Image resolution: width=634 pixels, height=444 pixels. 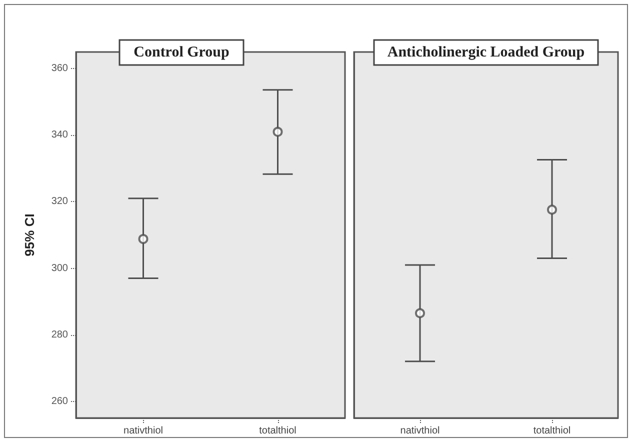 What do you see at coordinates (29, 235) in the screenshot?
I see `y-axis-title: 95% CI` at bounding box center [29, 235].